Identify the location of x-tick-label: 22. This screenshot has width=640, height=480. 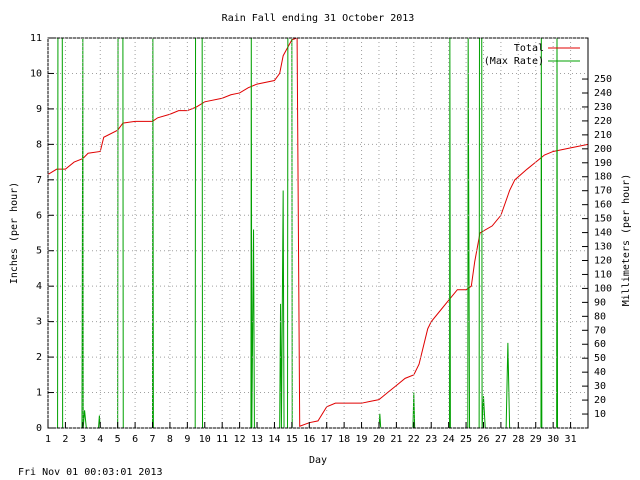
(414, 439).